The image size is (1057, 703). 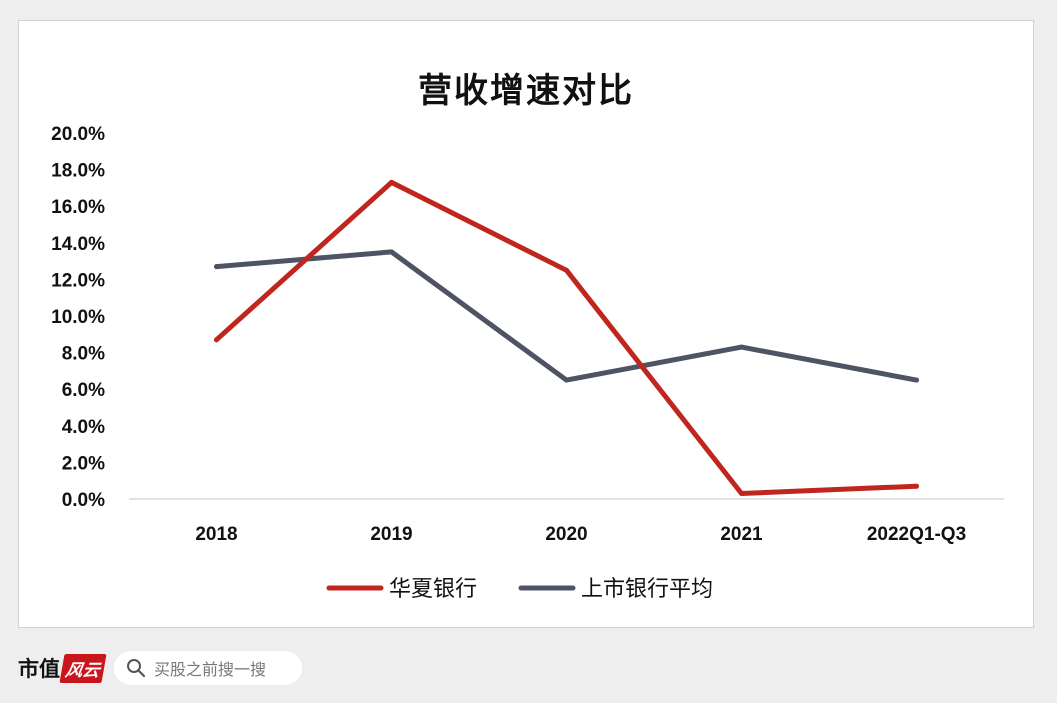 What do you see at coordinates (566, 534) in the screenshot?
I see `x-tick-label: 2020` at bounding box center [566, 534].